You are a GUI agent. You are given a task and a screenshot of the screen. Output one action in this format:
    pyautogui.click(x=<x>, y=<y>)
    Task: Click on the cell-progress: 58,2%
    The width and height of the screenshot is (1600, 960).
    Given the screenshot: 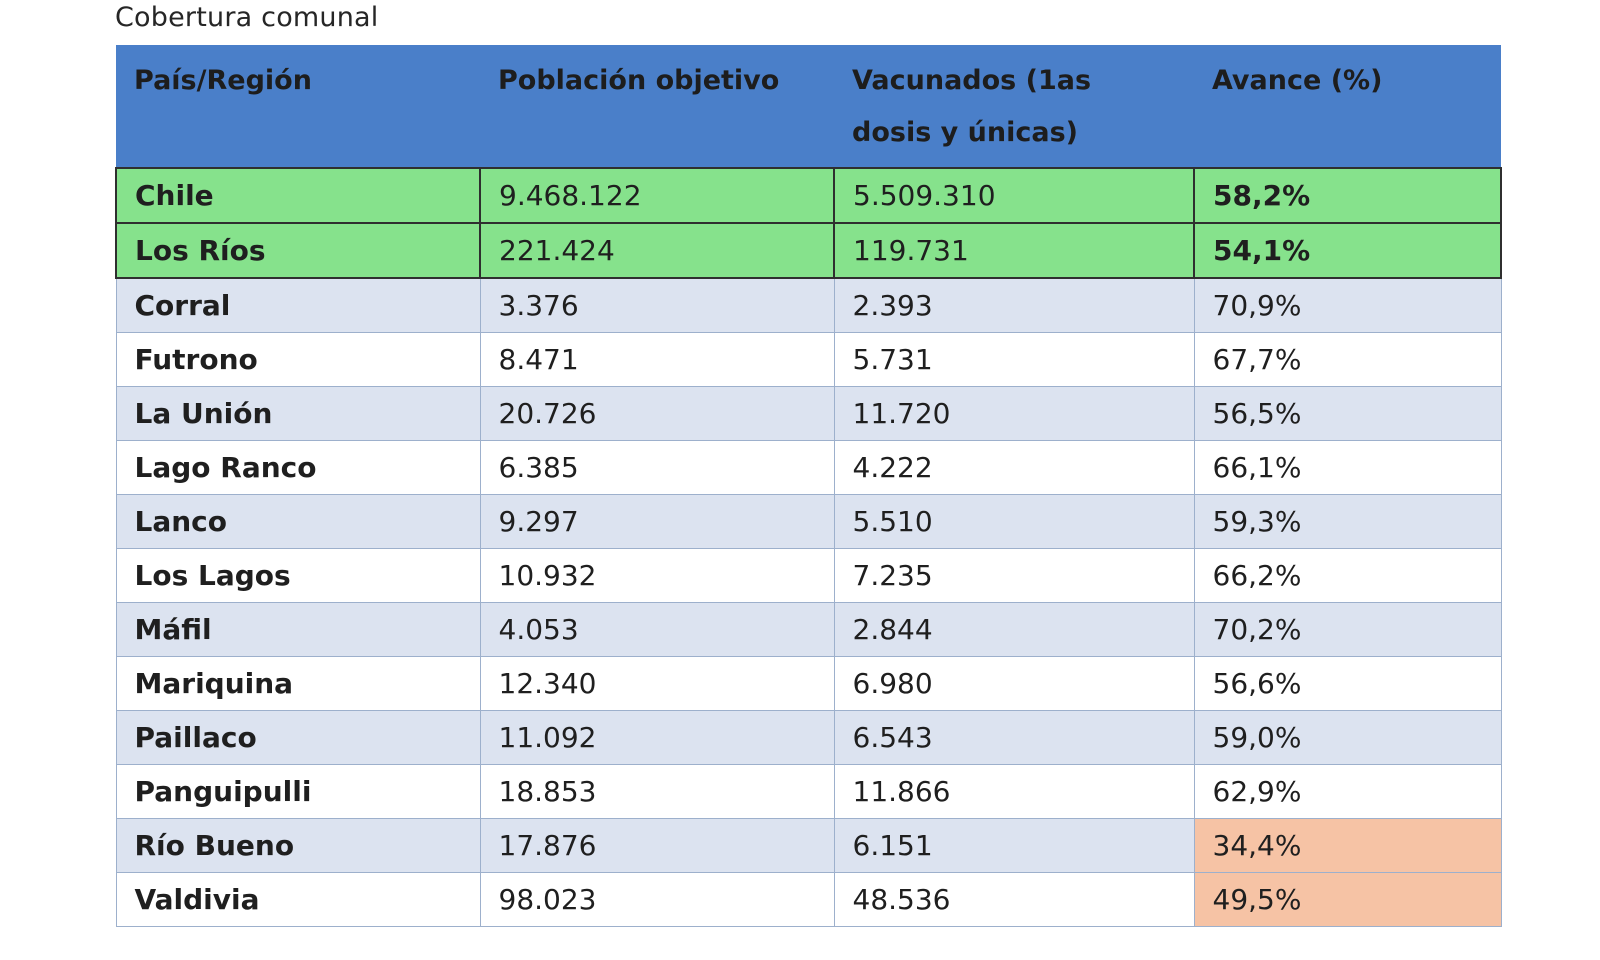 What is the action you would take?
    pyautogui.click(x=1347, y=195)
    